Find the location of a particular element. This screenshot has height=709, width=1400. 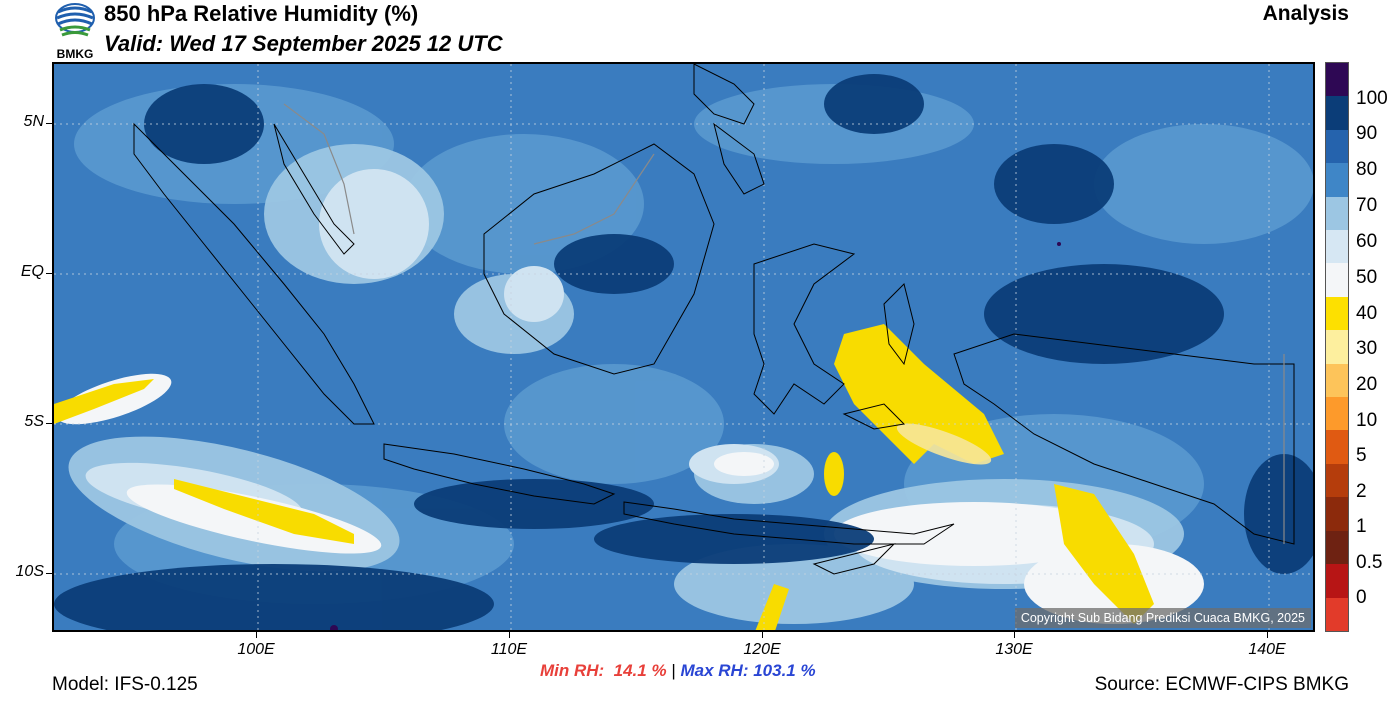

colorbar-label-2: 2 is located at coordinates (1361, 491).